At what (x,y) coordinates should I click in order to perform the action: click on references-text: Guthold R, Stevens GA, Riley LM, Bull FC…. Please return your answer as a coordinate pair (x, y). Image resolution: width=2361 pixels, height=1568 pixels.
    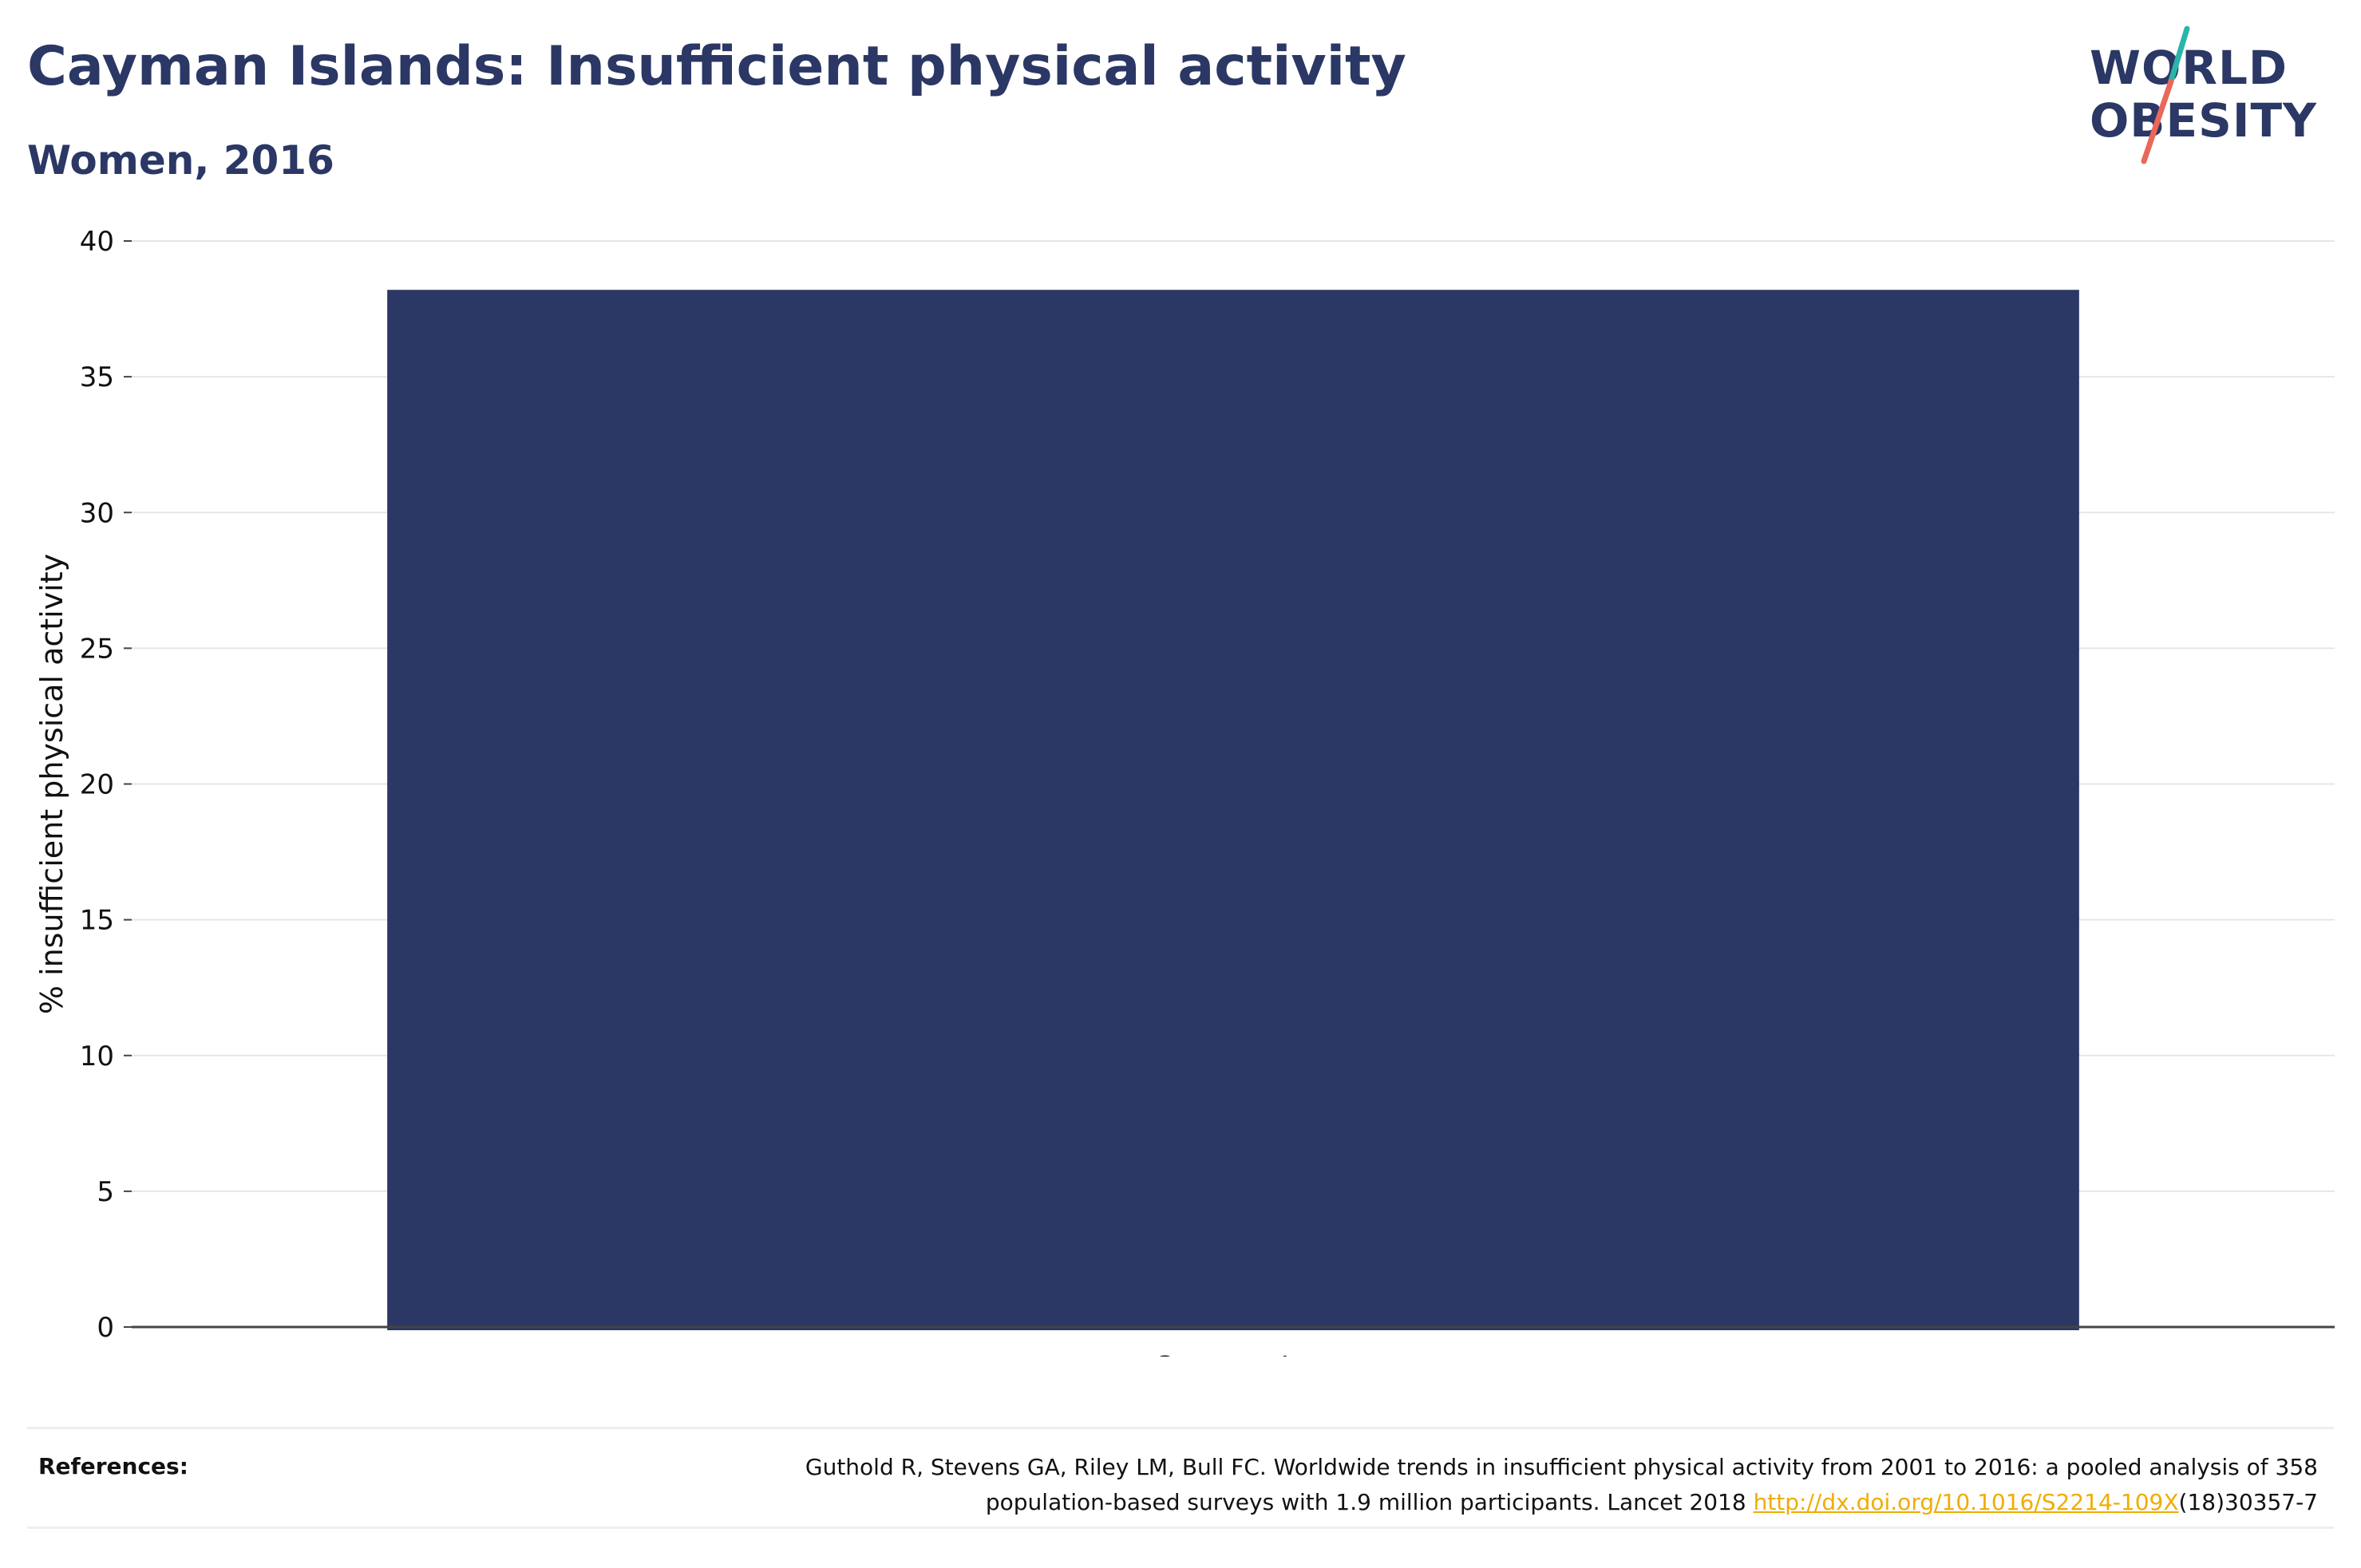
    Looking at the image, I should click on (1440, 1485).